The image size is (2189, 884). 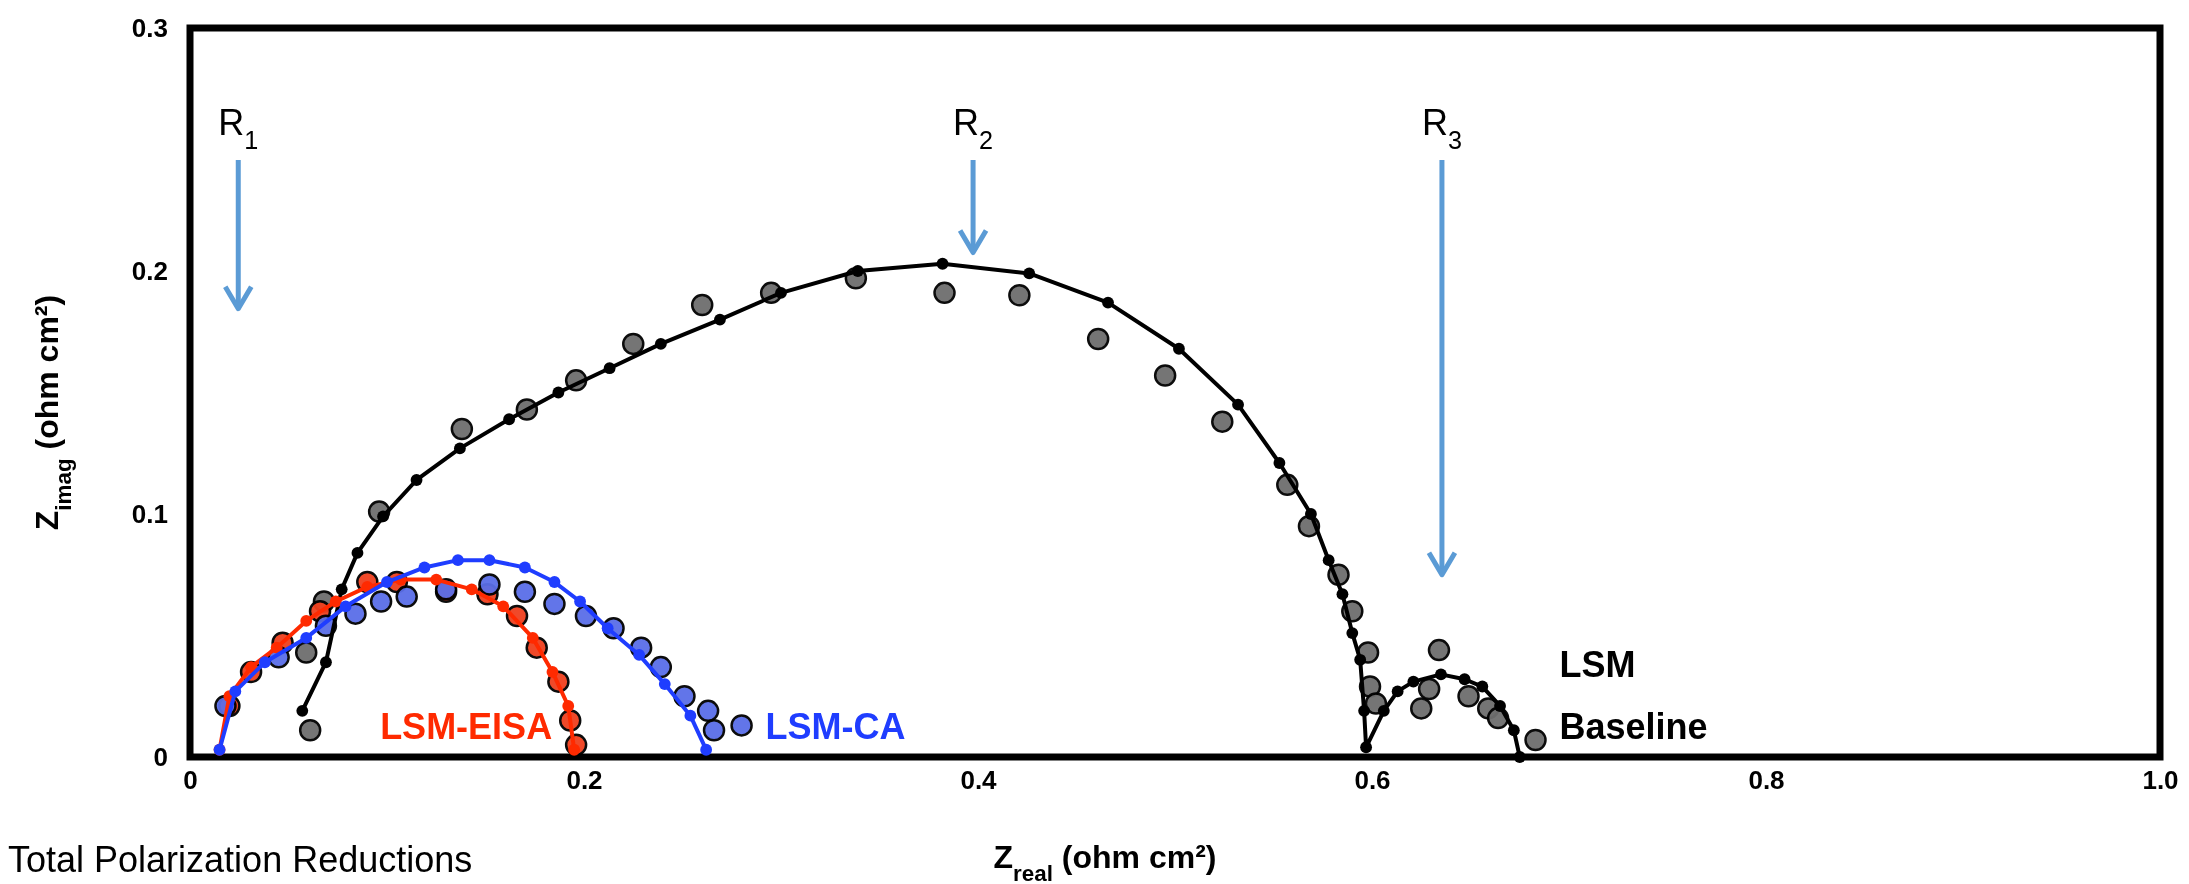 What do you see at coordinates (149, 270) in the screenshot?
I see `y-tick-label: 0.2` at bounding box center [149, 270].